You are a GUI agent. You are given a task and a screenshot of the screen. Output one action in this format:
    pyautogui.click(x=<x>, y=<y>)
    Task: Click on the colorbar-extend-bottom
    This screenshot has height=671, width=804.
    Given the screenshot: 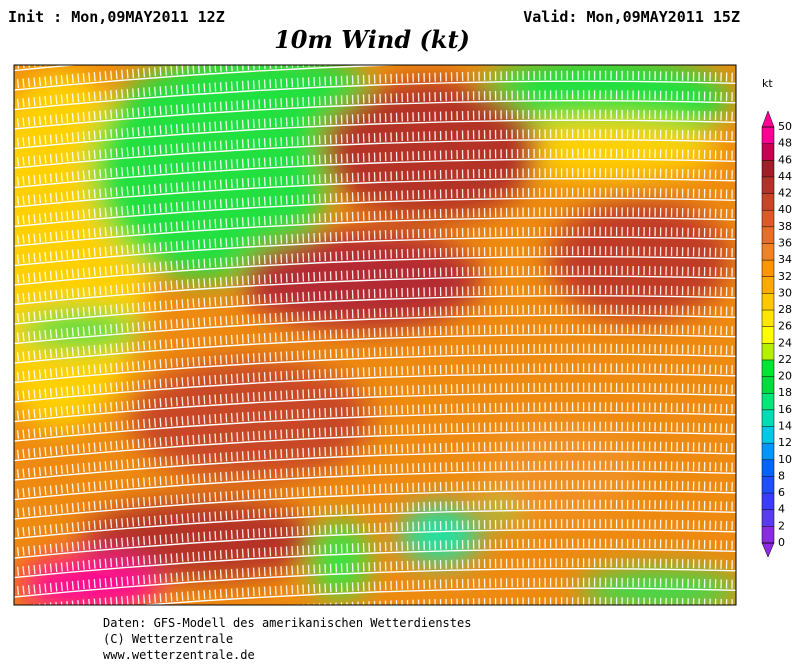 What is the action you would take?
    pyautogui.click(x=768, y=550)
    